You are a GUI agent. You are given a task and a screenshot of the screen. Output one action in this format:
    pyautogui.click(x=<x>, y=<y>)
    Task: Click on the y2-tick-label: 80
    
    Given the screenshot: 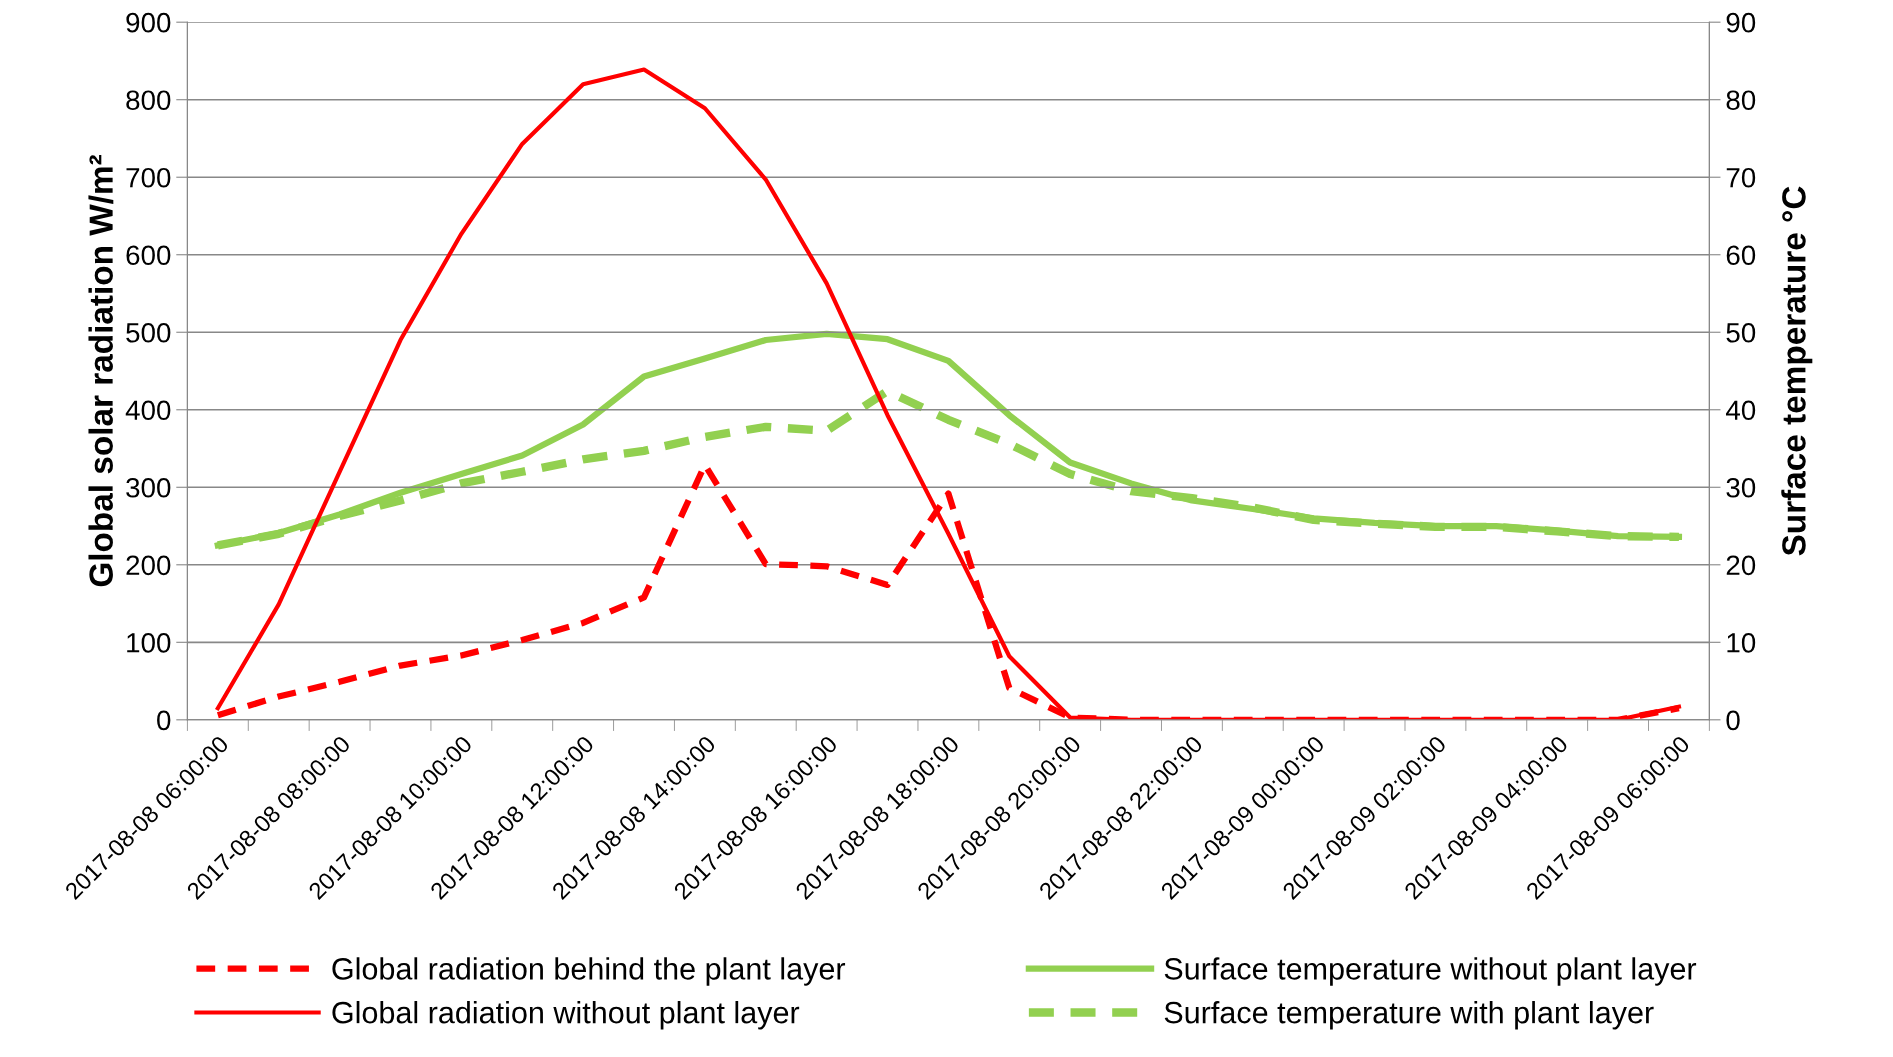 What is the action you would take?
    pyautogui.click(x=1741, y=100)
    